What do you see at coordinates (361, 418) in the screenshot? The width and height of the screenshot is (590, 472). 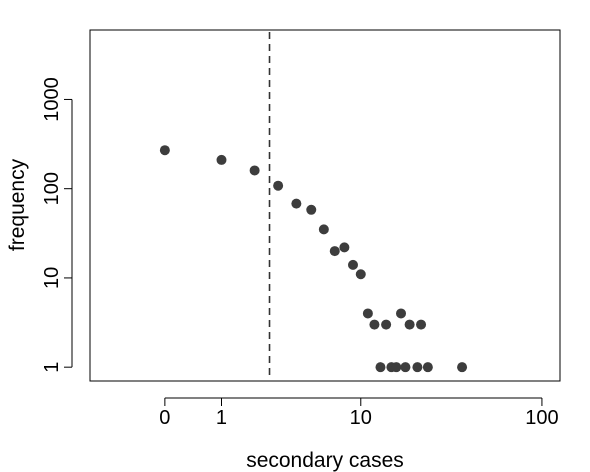 I see `x-tick-label: 10` at bounding box center [361, 418].